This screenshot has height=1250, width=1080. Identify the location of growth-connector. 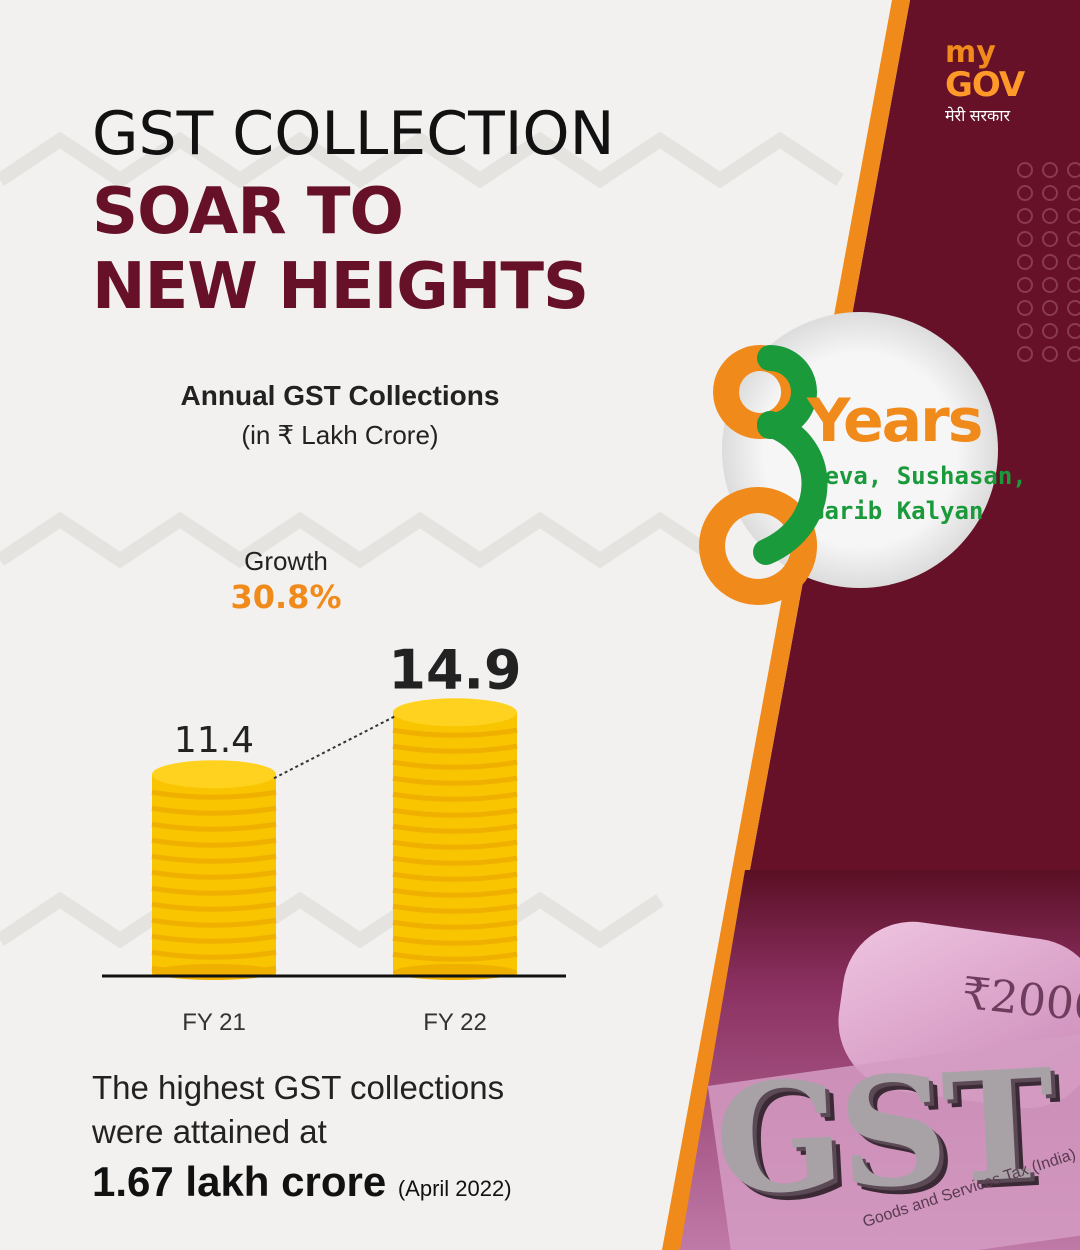
(334, 747).